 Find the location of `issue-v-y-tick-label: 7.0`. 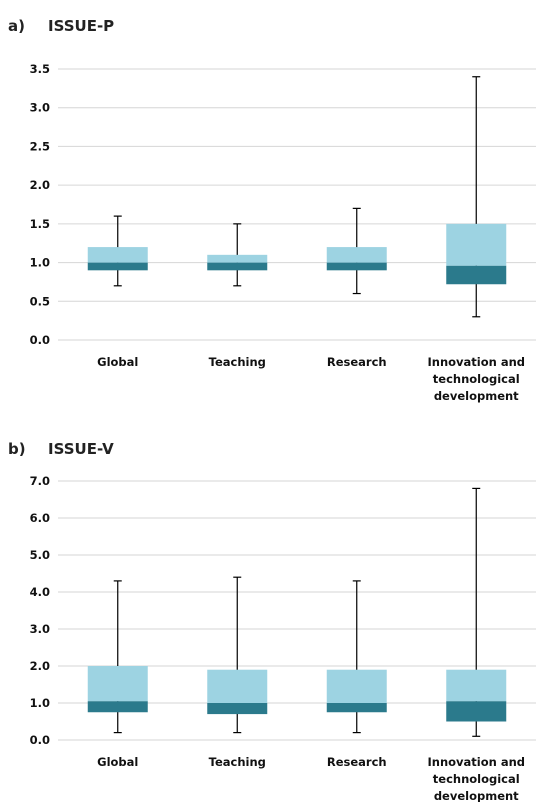

issue-v-y-tick-label: 7.0 is located at coordinates (40, 481).